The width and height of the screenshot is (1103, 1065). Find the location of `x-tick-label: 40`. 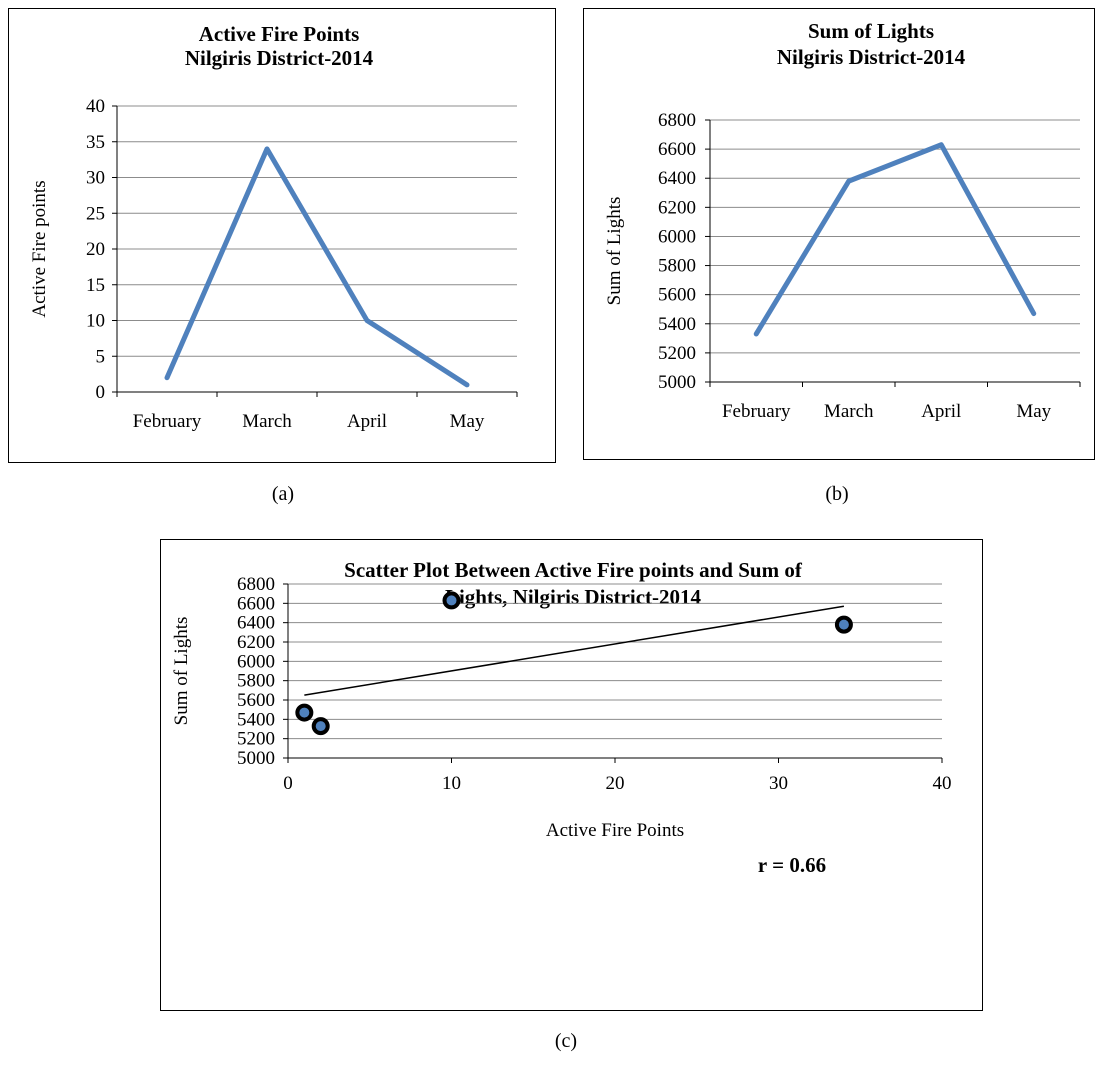

x-tick-label: 40 is located at coordinates (942, 783).